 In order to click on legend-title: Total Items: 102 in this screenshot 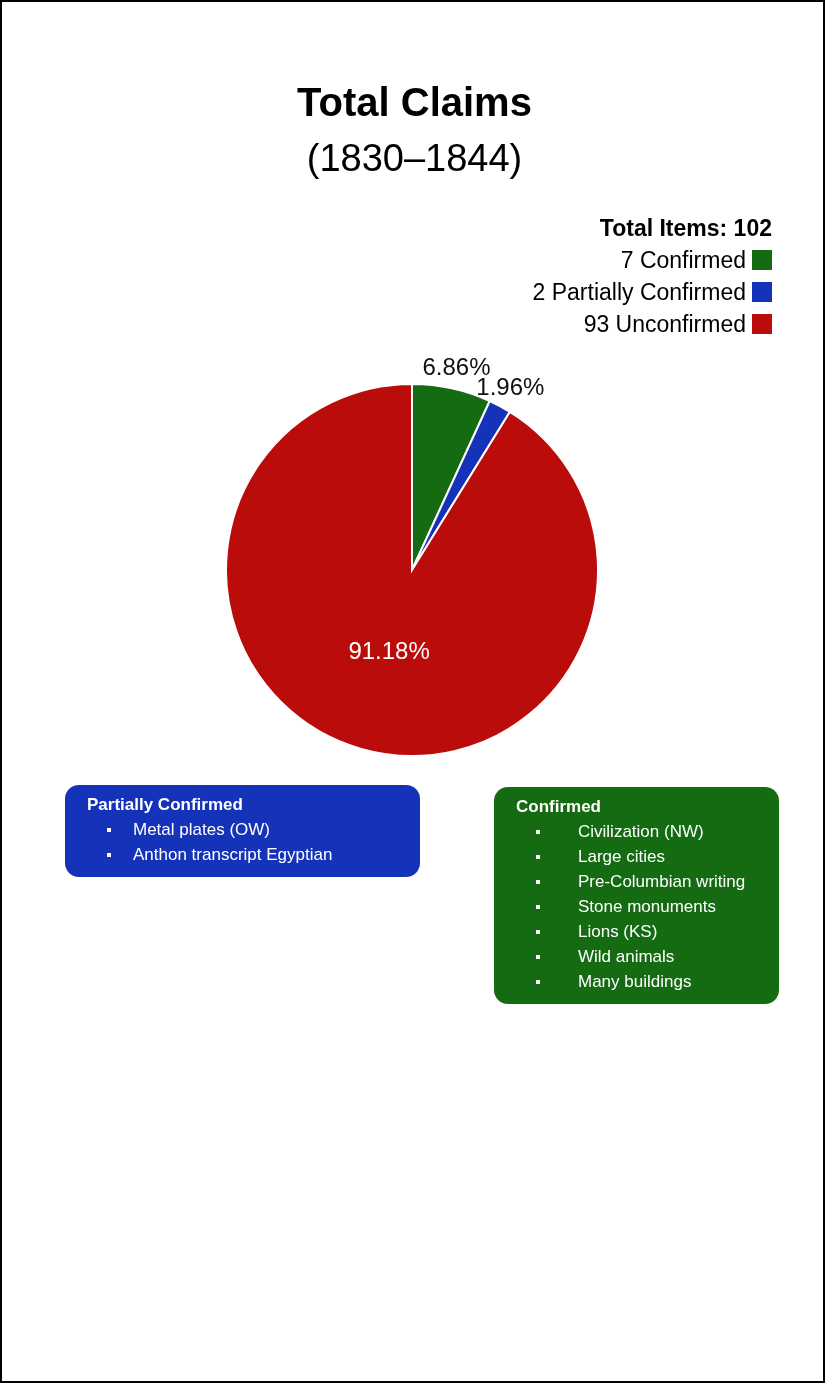, I will do `click(685, 228)`.